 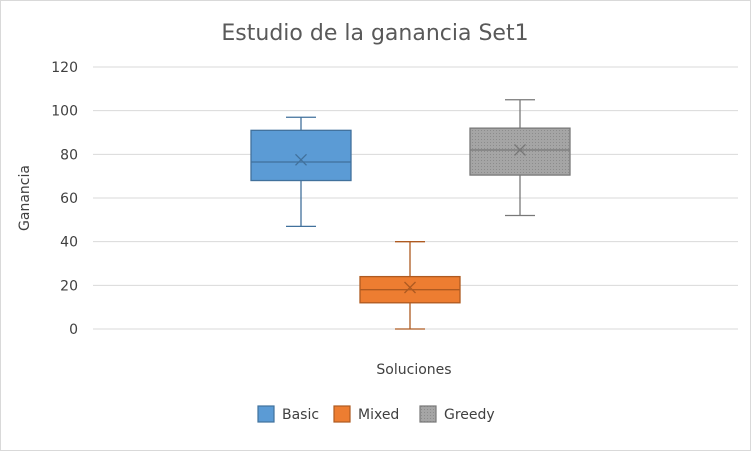 What do you see at coordinates (25, 198) in the screenshot?
I see `y-axis-title: Ganancia` at bounding box center [25, 198].